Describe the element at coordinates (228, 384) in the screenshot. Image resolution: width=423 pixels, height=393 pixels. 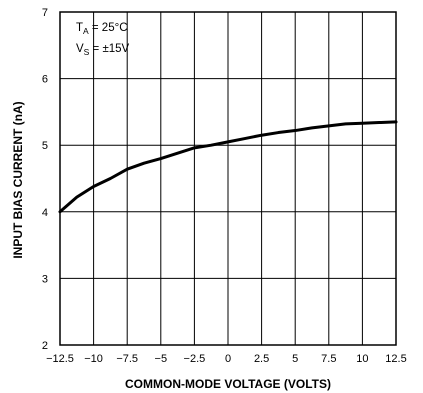
I see `x-axis-title: COMMON-MODE VOLTAGE (VOLTS)` at that location.